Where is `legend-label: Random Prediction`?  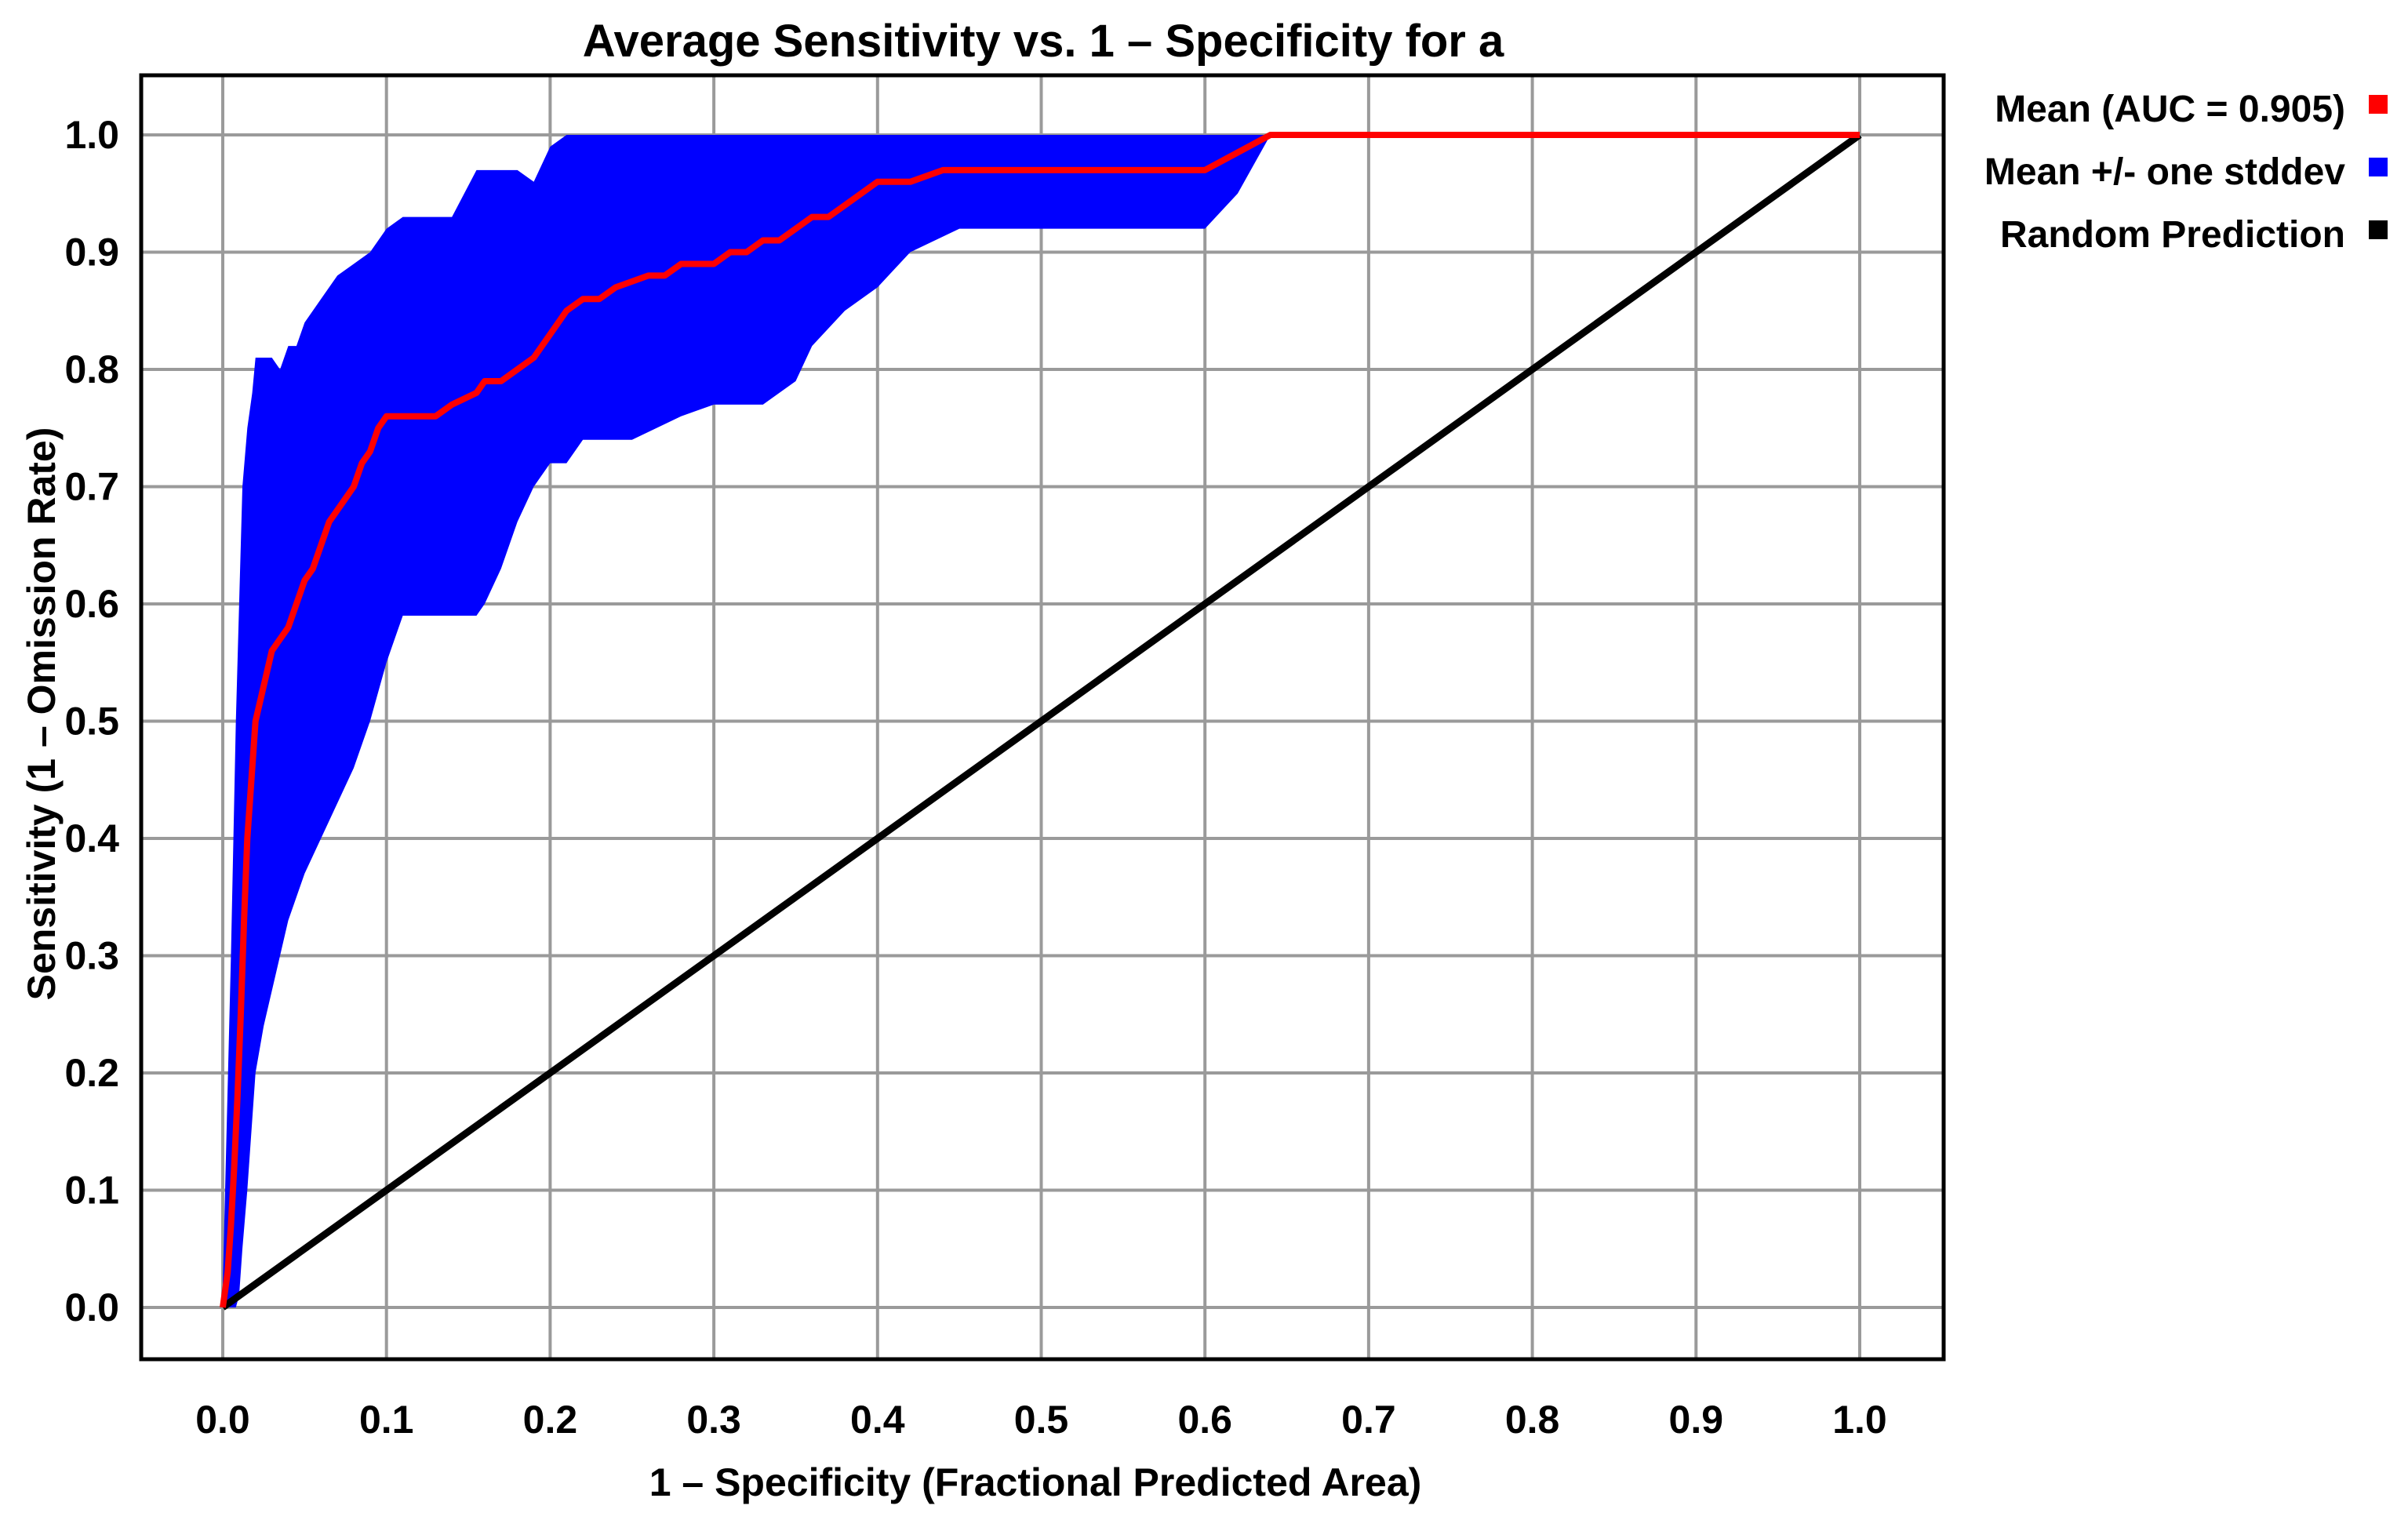 legend-label: Random Prediction is located at coordinates (2172, 235).